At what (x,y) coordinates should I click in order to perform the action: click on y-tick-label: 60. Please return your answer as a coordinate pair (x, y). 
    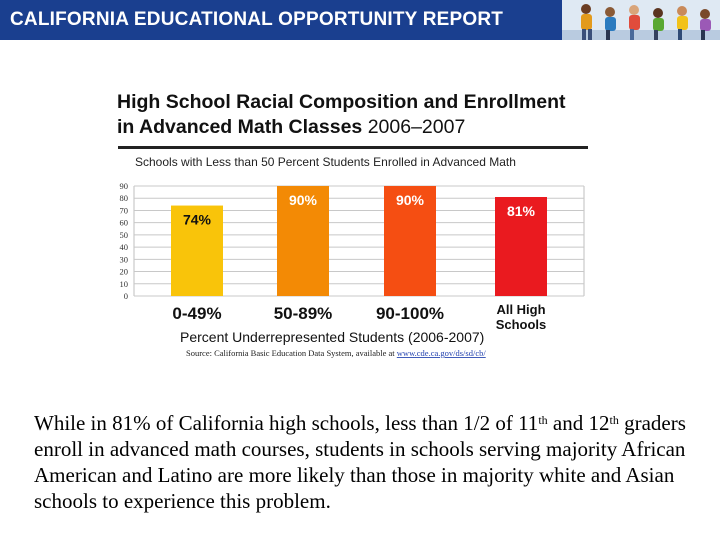
    Looking at the image, I should click on (124, 223).